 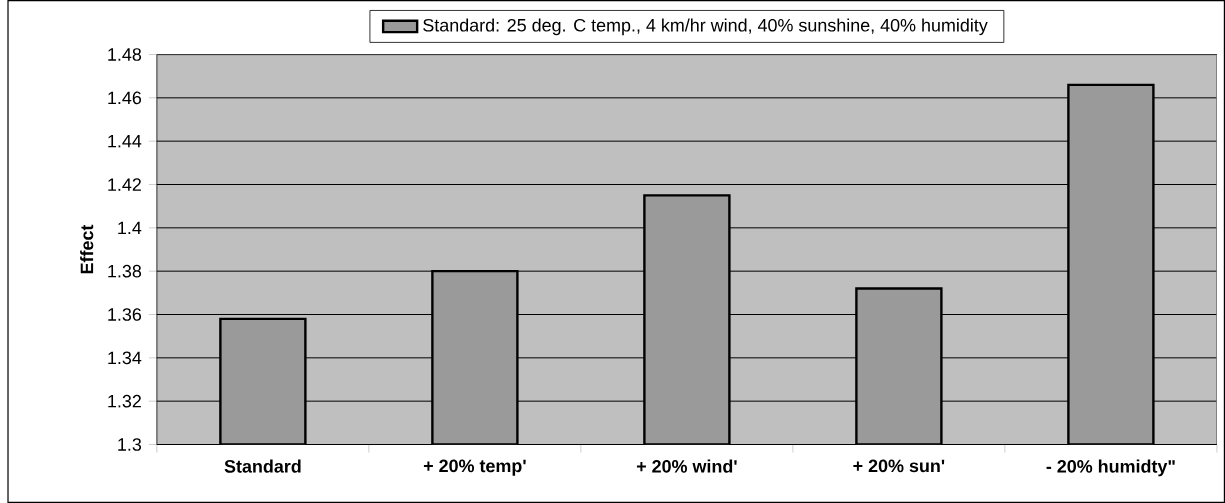 I want to click on y-axis-title: Effect, so click(x=87, y=249).